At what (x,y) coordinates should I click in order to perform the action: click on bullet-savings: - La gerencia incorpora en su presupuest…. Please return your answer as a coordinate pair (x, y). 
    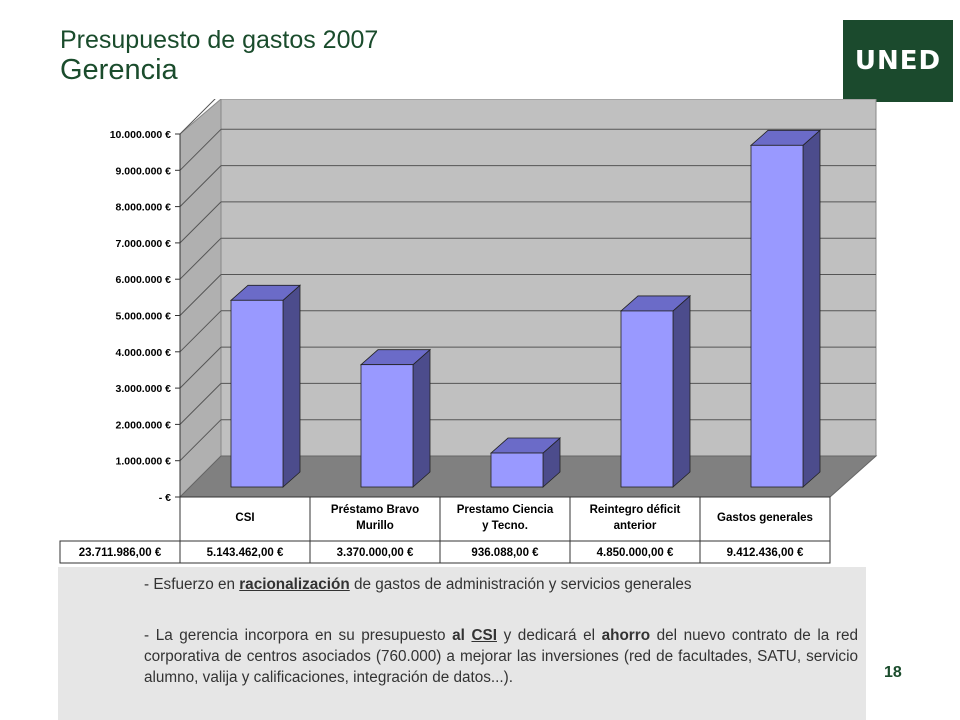
    Looking at the image, I should click on (501, 656).